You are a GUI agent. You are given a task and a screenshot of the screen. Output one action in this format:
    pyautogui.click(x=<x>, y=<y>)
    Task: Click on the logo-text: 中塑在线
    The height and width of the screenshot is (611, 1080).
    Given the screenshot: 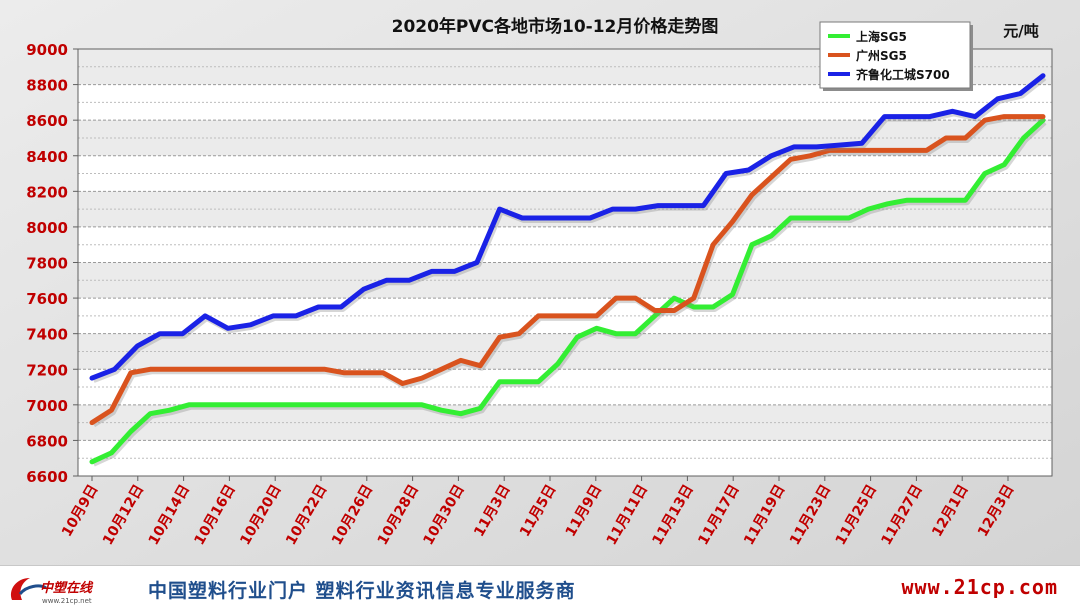 What is the action you would take?
    pyautogui.click(x=67, y=588)
    